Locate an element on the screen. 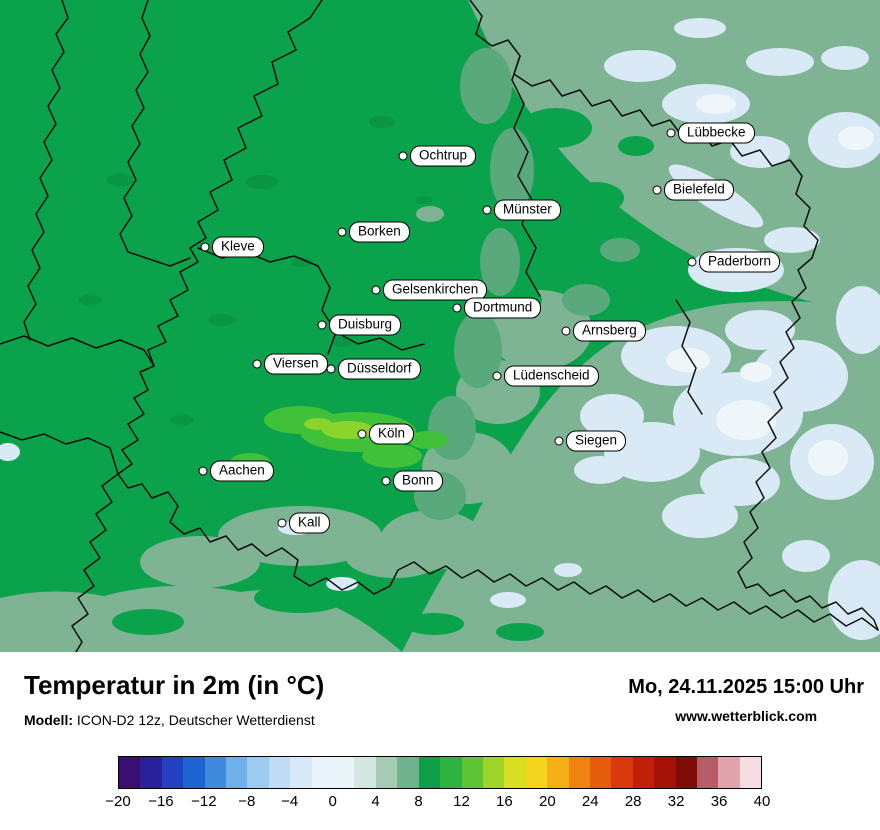 This screenshot has height=830, width=880. colorbar-tick: 0 is located at coordinates (332, 801).